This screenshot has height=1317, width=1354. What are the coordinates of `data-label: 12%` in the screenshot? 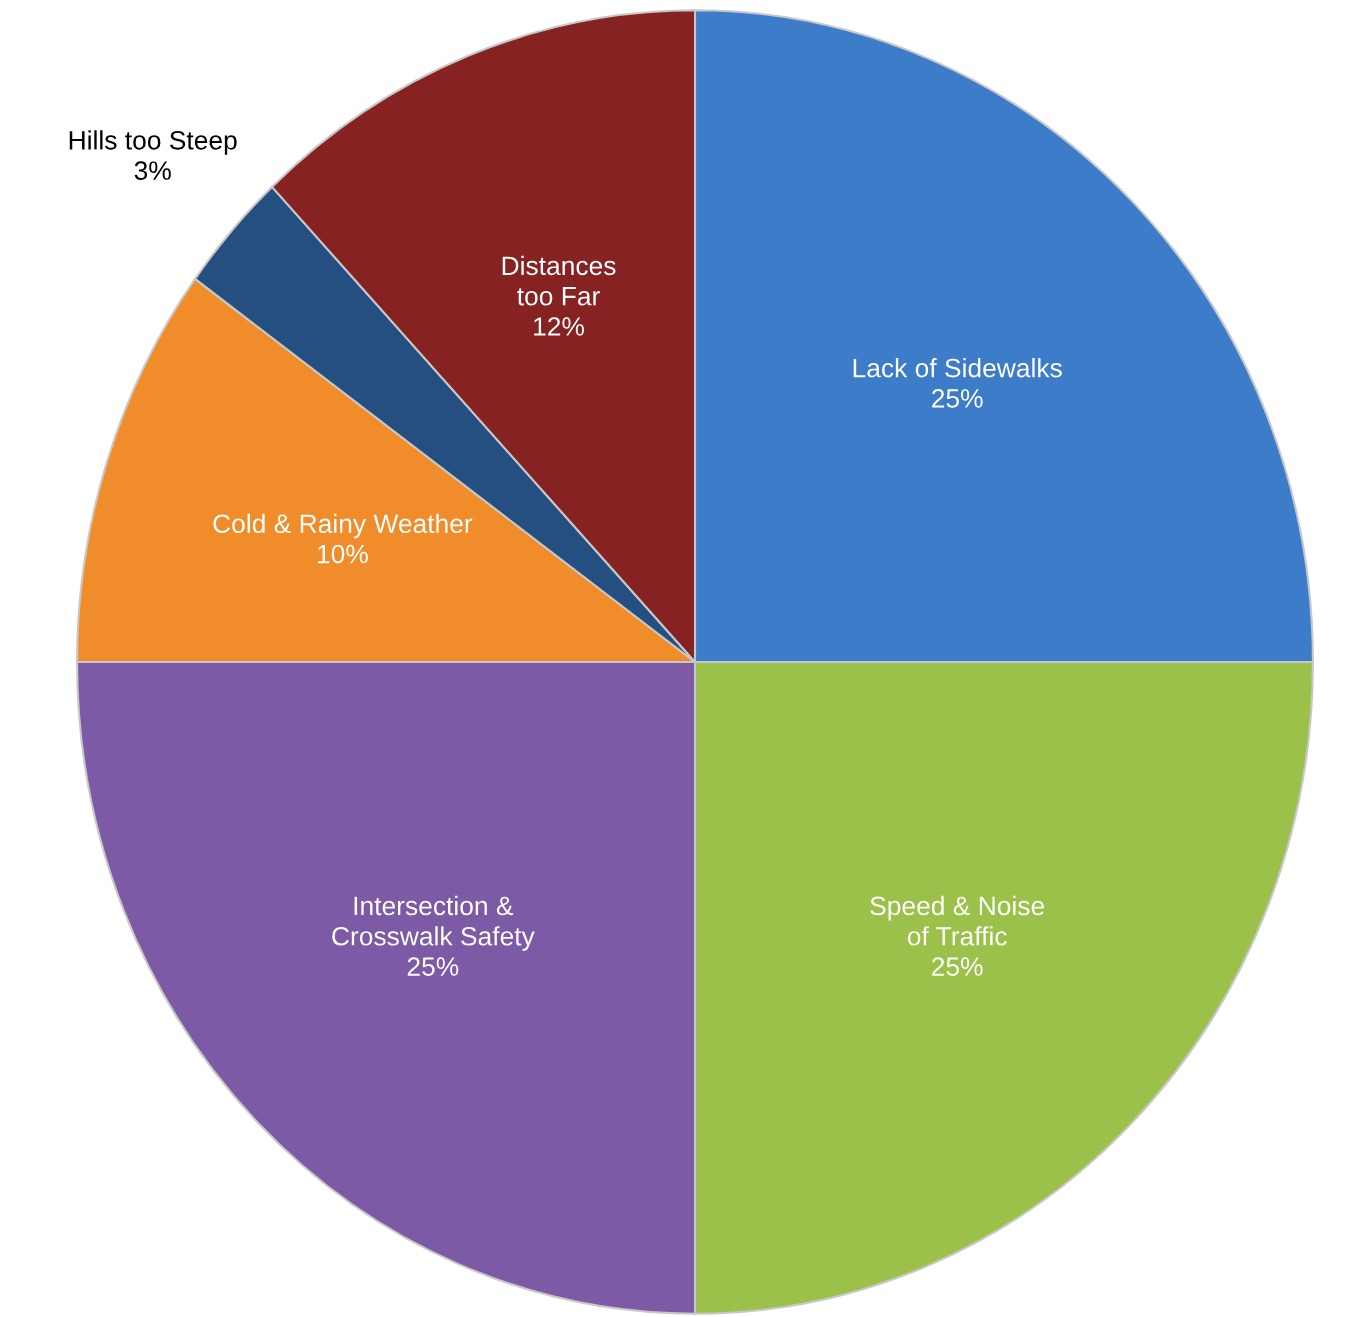 It's located at (559, 326).